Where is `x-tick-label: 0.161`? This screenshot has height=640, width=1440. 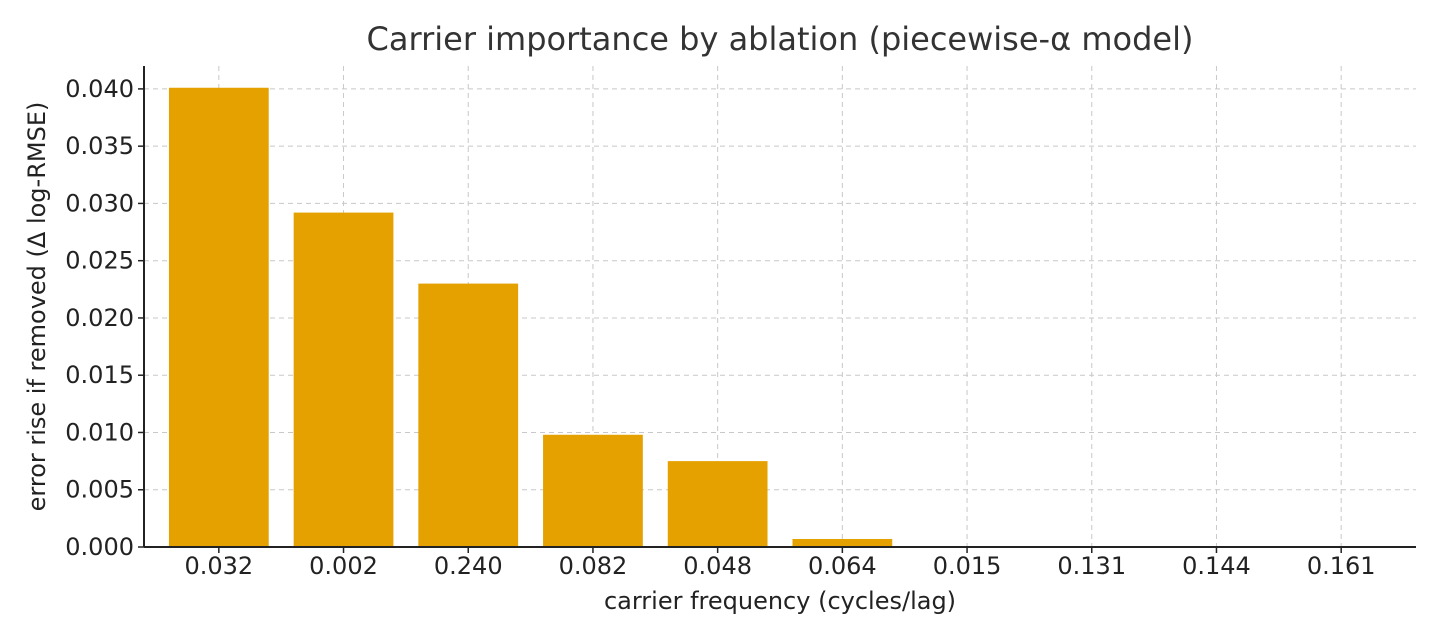 x-tick-label: 0.161 is located at coordinates (1341, 566).